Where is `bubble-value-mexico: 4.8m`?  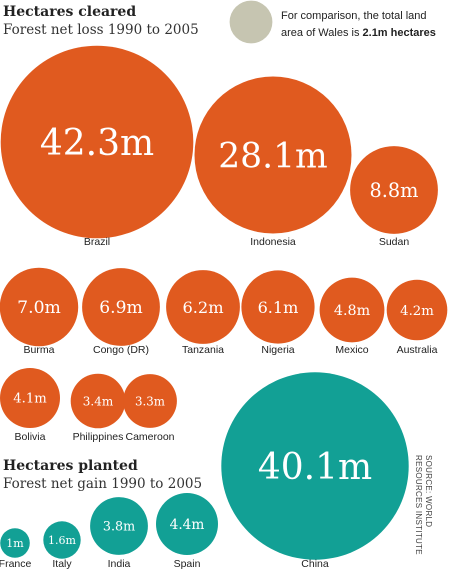
bubble-value-mexico: 4.8m is located at coordinates (352, 311).